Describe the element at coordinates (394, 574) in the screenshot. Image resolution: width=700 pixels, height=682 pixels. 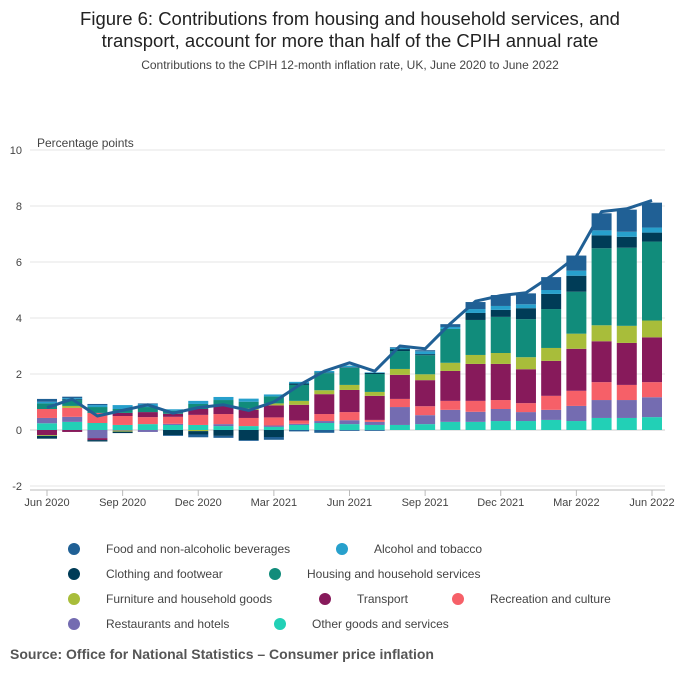
I see `legend-label: Housing and household services` at that location.